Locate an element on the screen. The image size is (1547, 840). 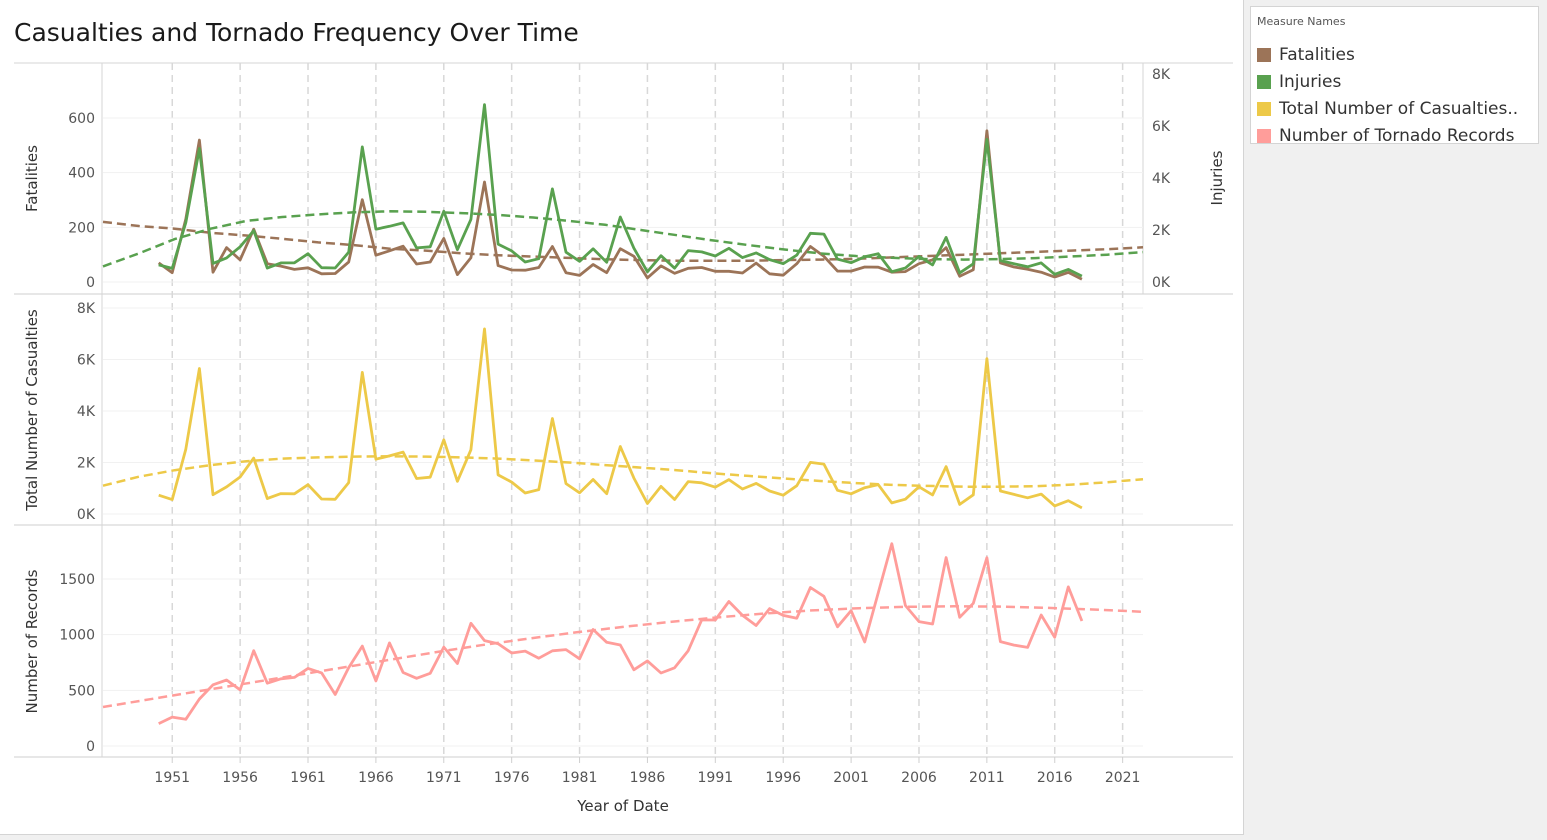
x-axis-title: Year of Date is located at coordinates (622, 806).